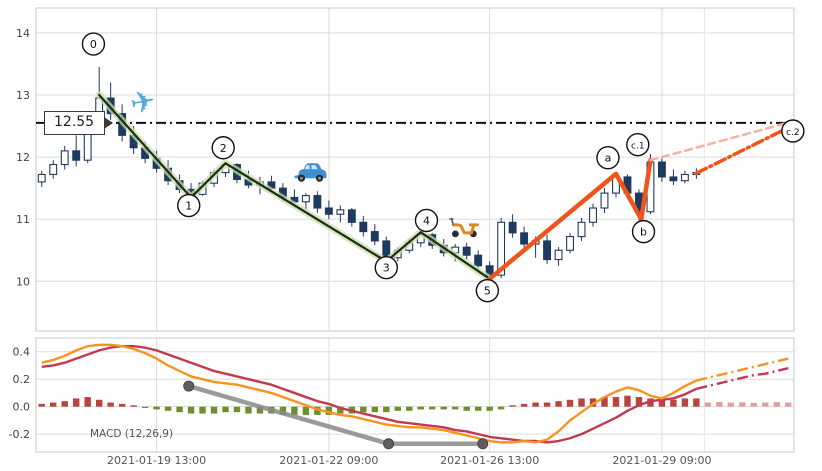 The image size is (822, 471). What do you see at coordinates (23, 281) in the screenshot?
I see `y-tick-label: 10` at bounding box center [23, 281].